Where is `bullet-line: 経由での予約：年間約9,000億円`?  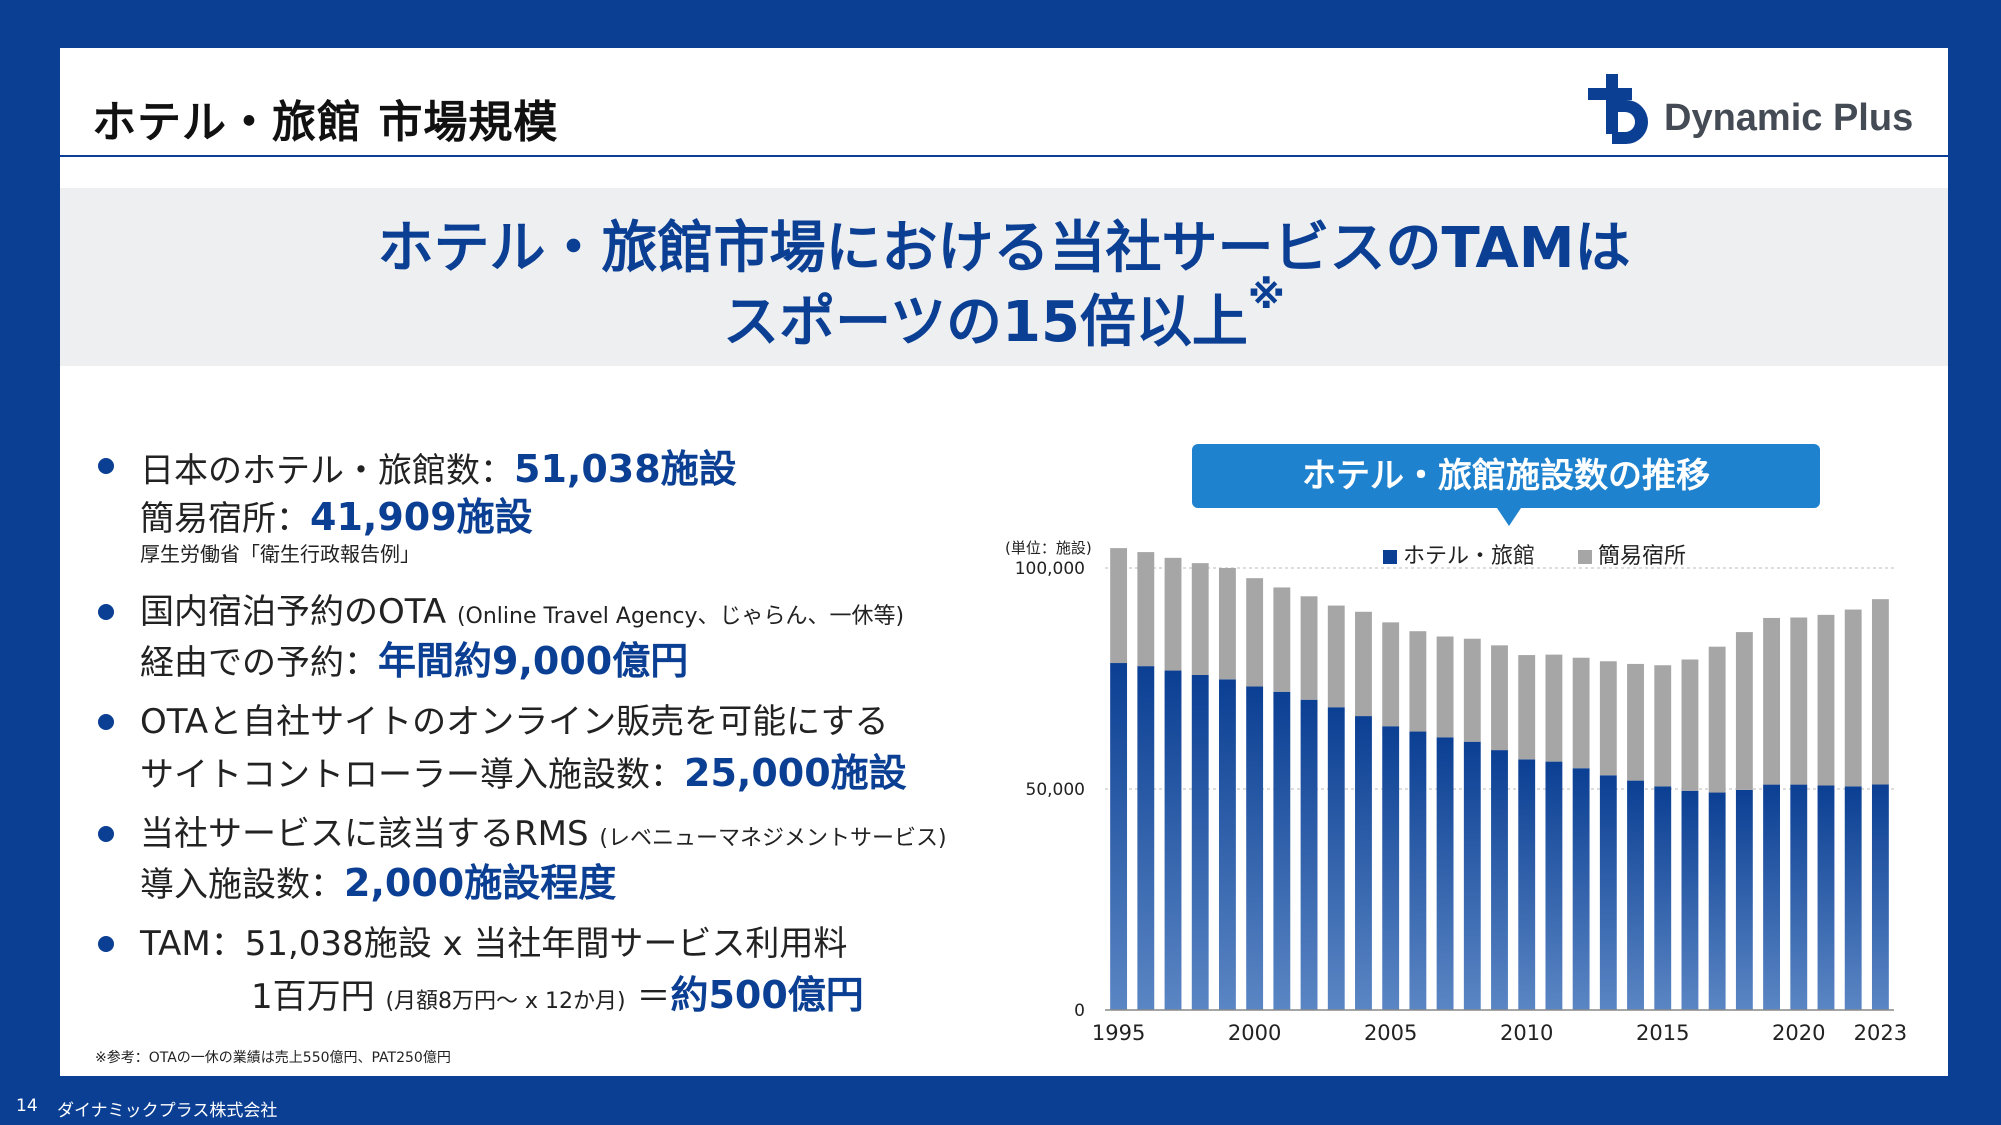 bullet-line: 経由での予約：年間約9,000億円 is located at coordinates (414, 657).